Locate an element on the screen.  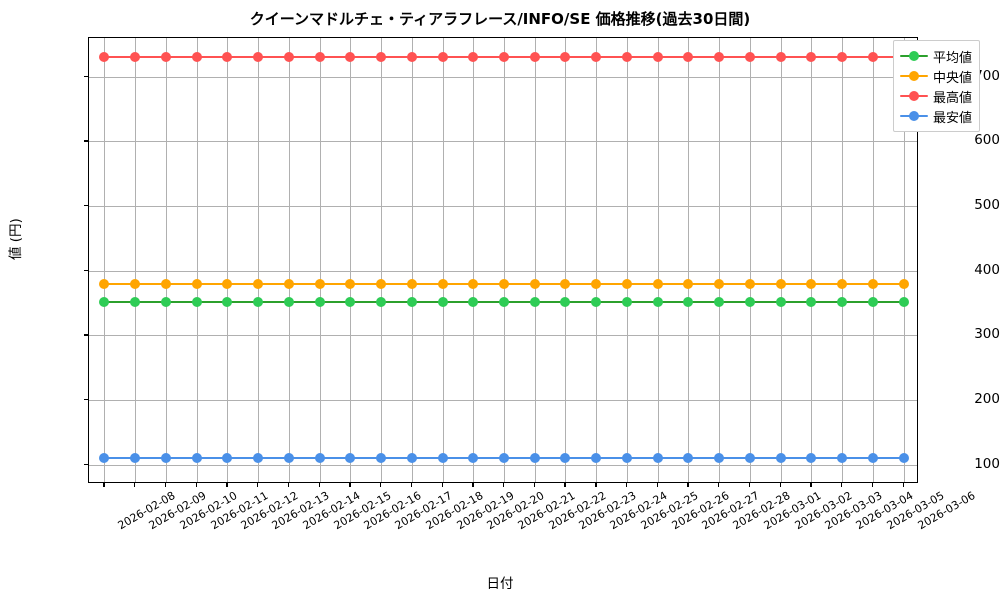
y-tick-label: 400 is located at coordinates (987, 269).